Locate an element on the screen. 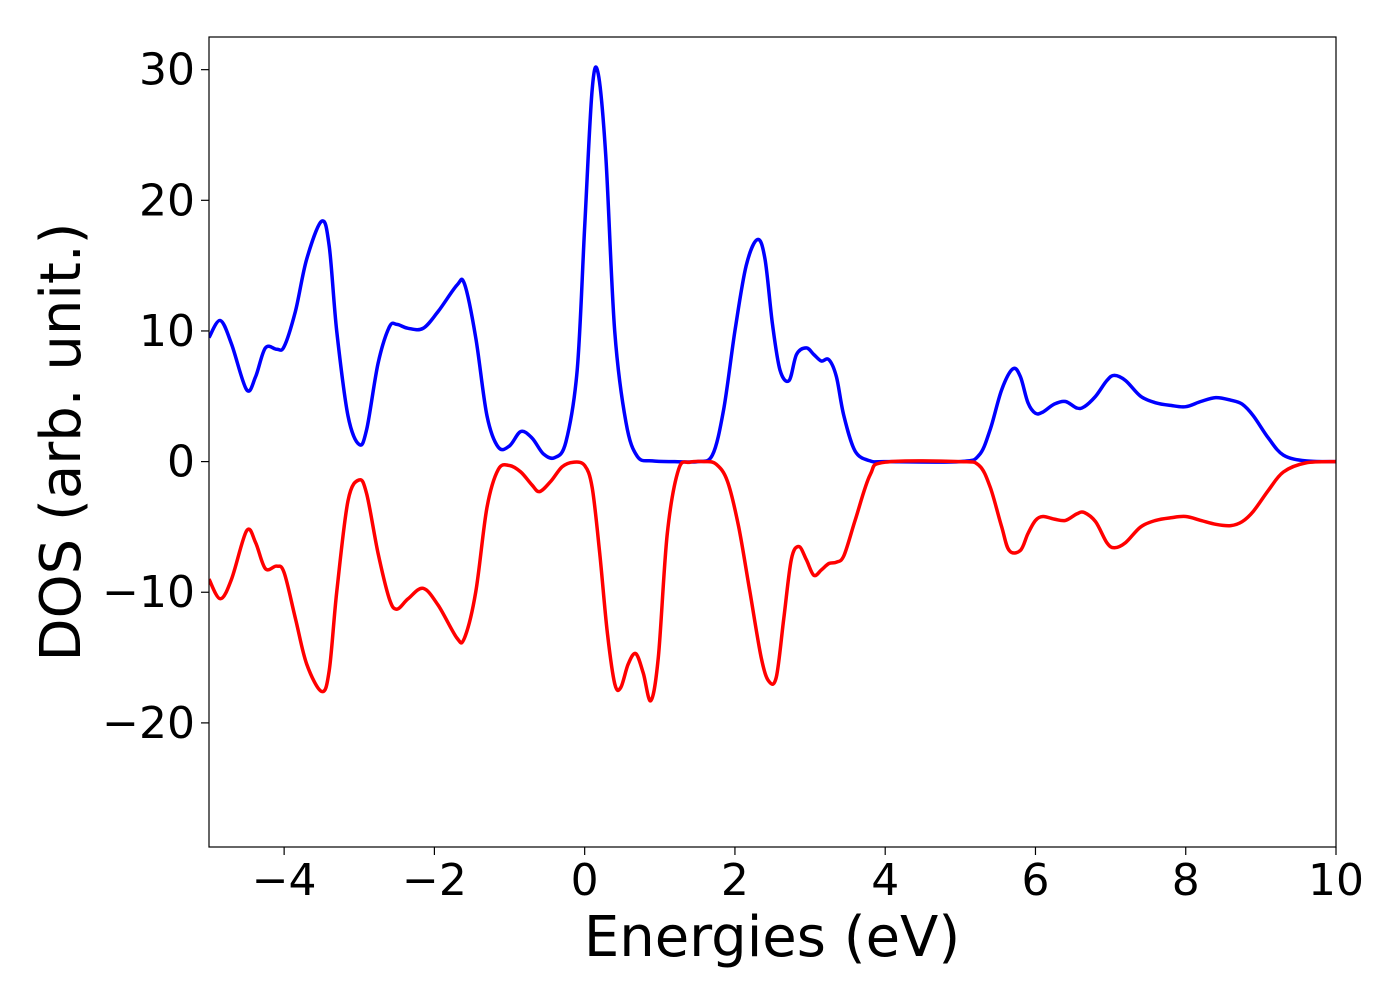 Image resolution: width=1400 pixels, height=1000 pixels. y-tick-label: 0 is located at coordinates (181, 462).